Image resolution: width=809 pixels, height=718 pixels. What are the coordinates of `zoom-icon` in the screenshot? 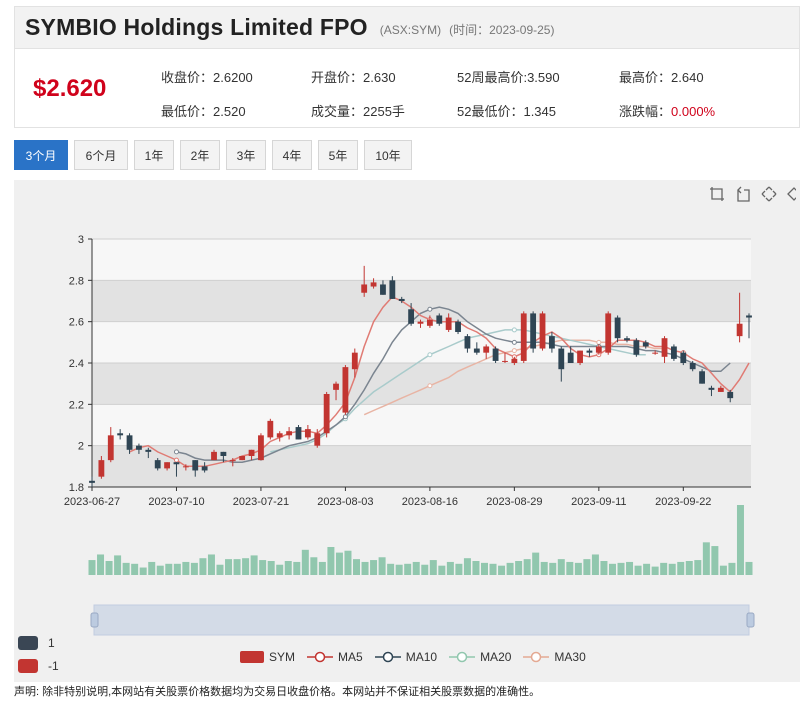 It's located at (717, 195).